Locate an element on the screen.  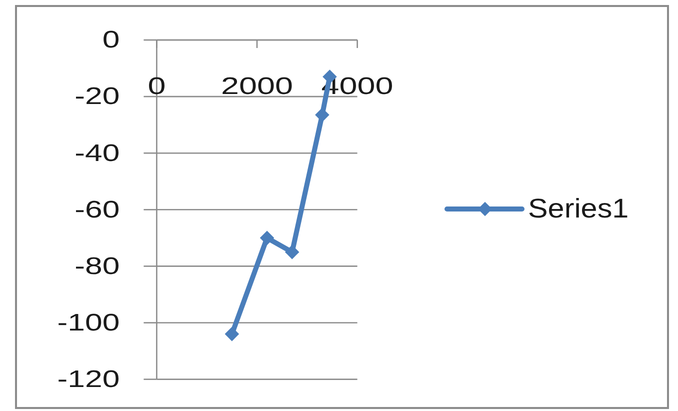
legend-label: Series1 is located at coordinates (578, 209).